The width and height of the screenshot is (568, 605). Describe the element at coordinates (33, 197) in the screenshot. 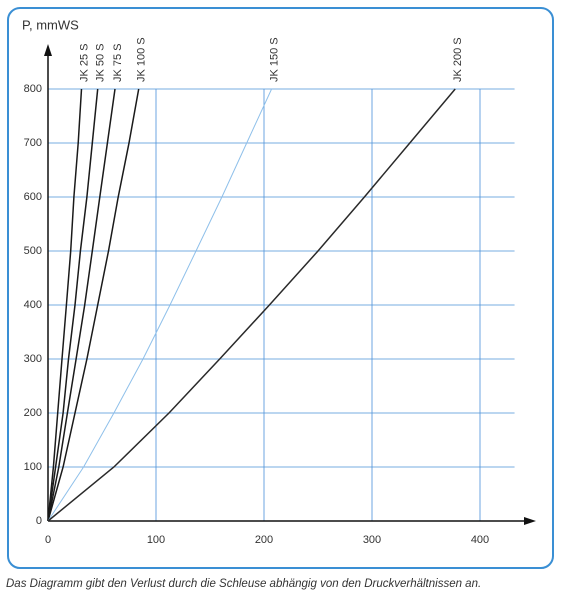

I see `y-tick-label: 600` at that location.